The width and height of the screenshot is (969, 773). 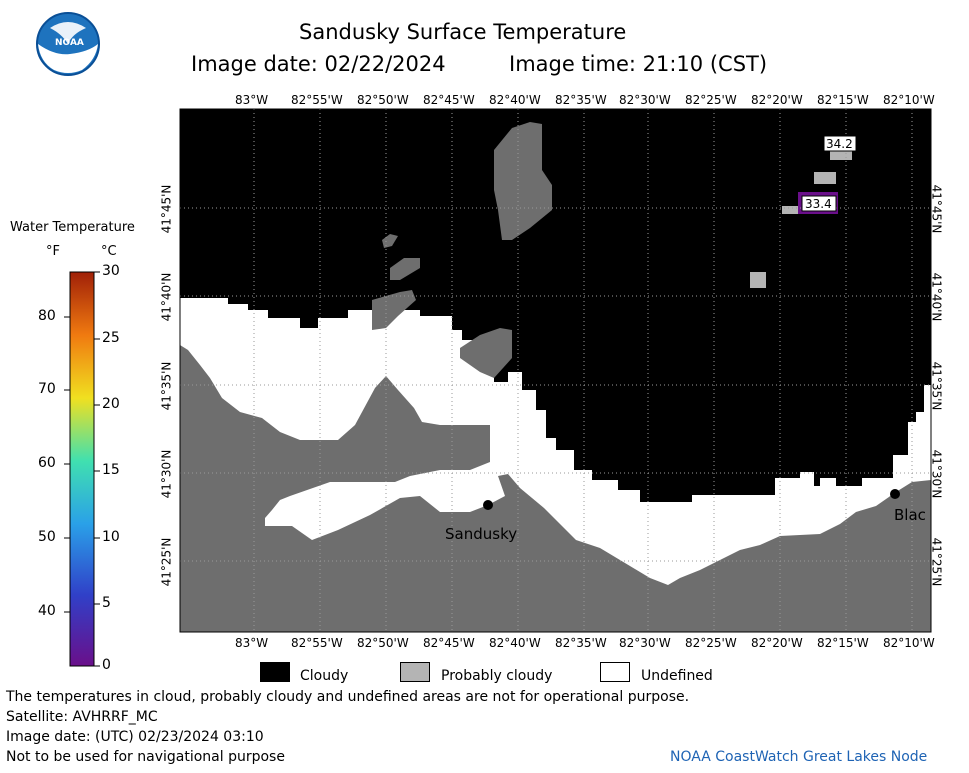 What do you see at coordinates (324, 676) in the screenshot?
I see `legend-label-cloudy: Cloudy` at bounding box center [324, 676].